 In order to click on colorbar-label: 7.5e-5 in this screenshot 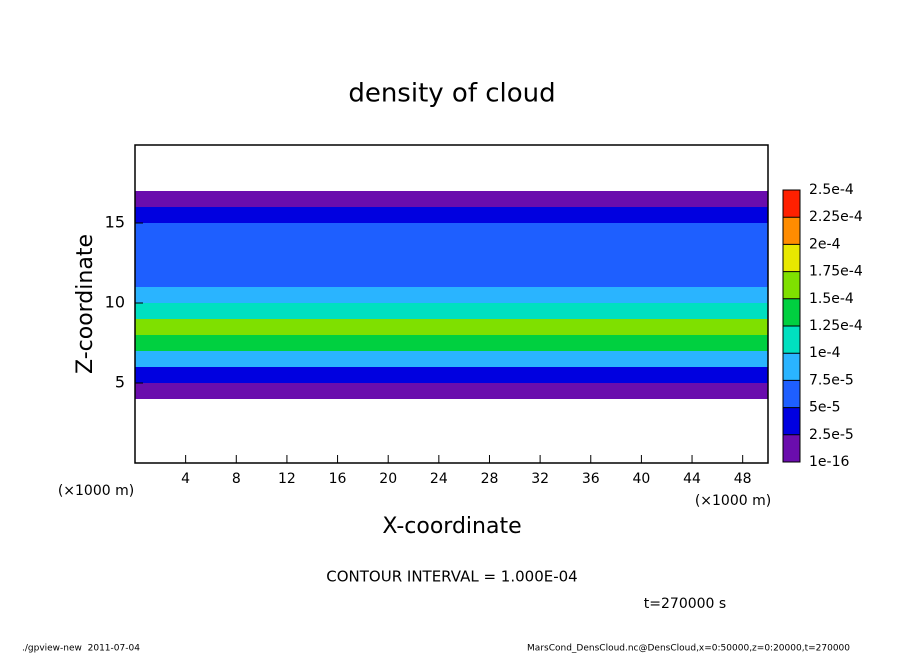, I will do `click(831, 380)`.